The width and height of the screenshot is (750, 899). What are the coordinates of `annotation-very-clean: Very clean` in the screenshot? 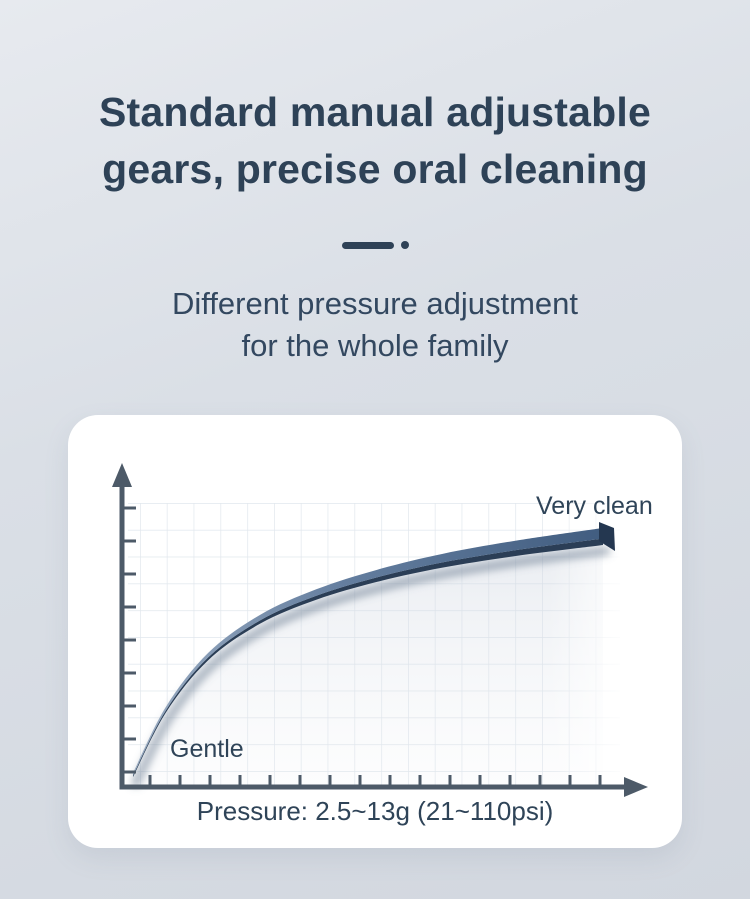 It's located at (594, 506).